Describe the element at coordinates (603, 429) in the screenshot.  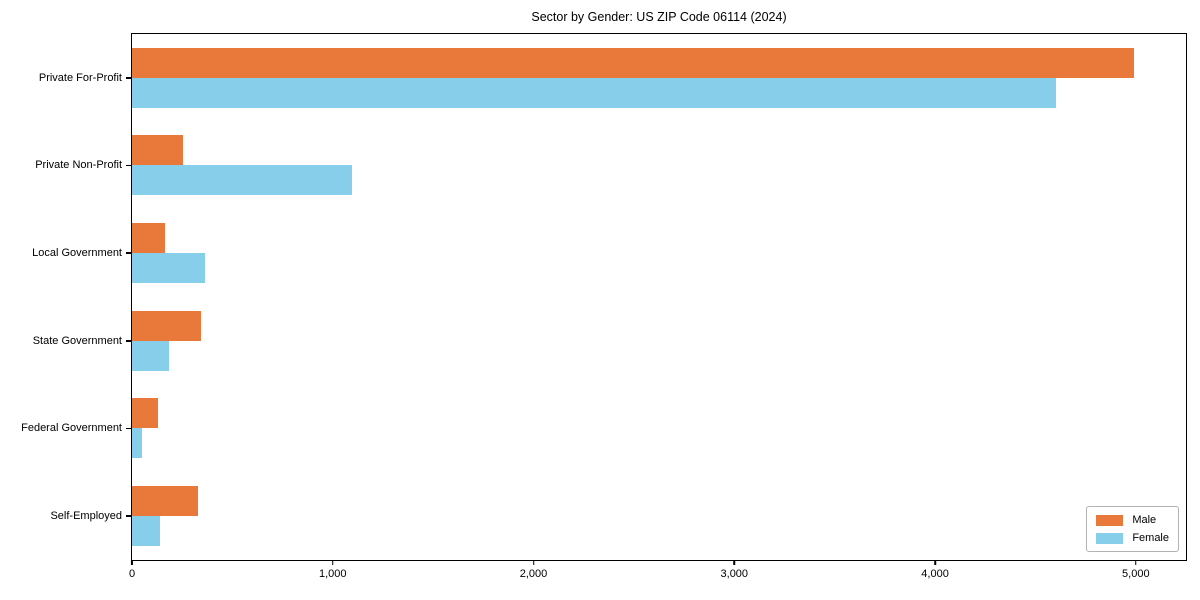
I see `category-row: Federal Government` at that location.